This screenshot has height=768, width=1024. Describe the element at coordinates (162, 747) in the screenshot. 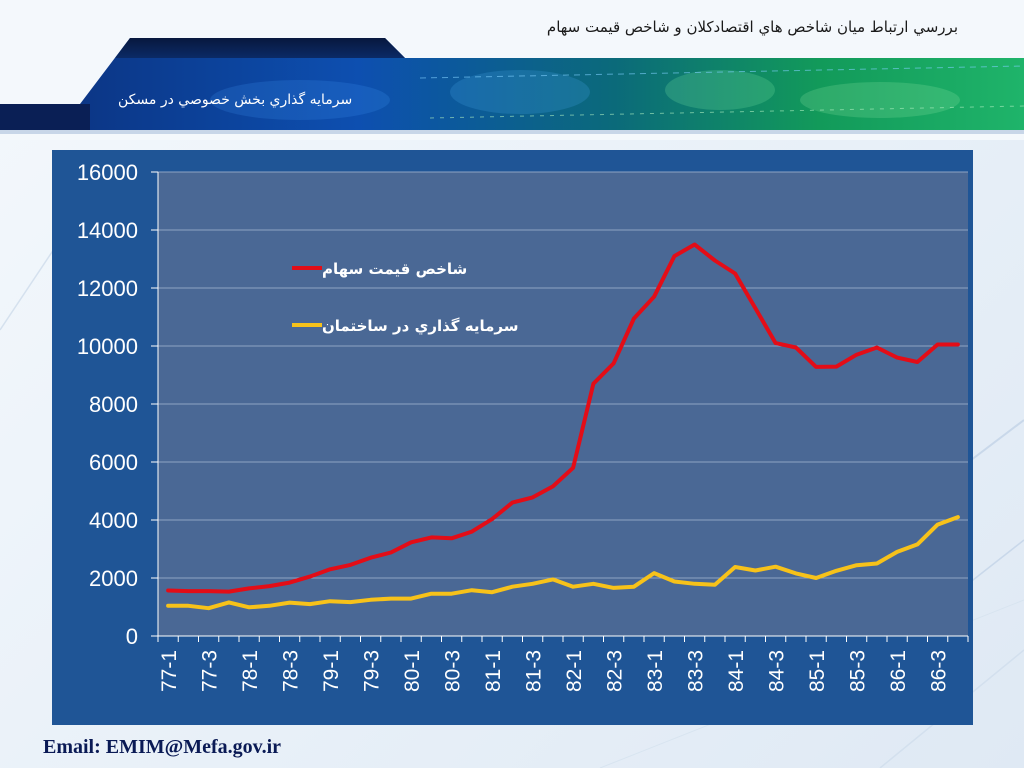

I see `contact-email: Email: EMIM@Mefa.gov.ir` at that location.